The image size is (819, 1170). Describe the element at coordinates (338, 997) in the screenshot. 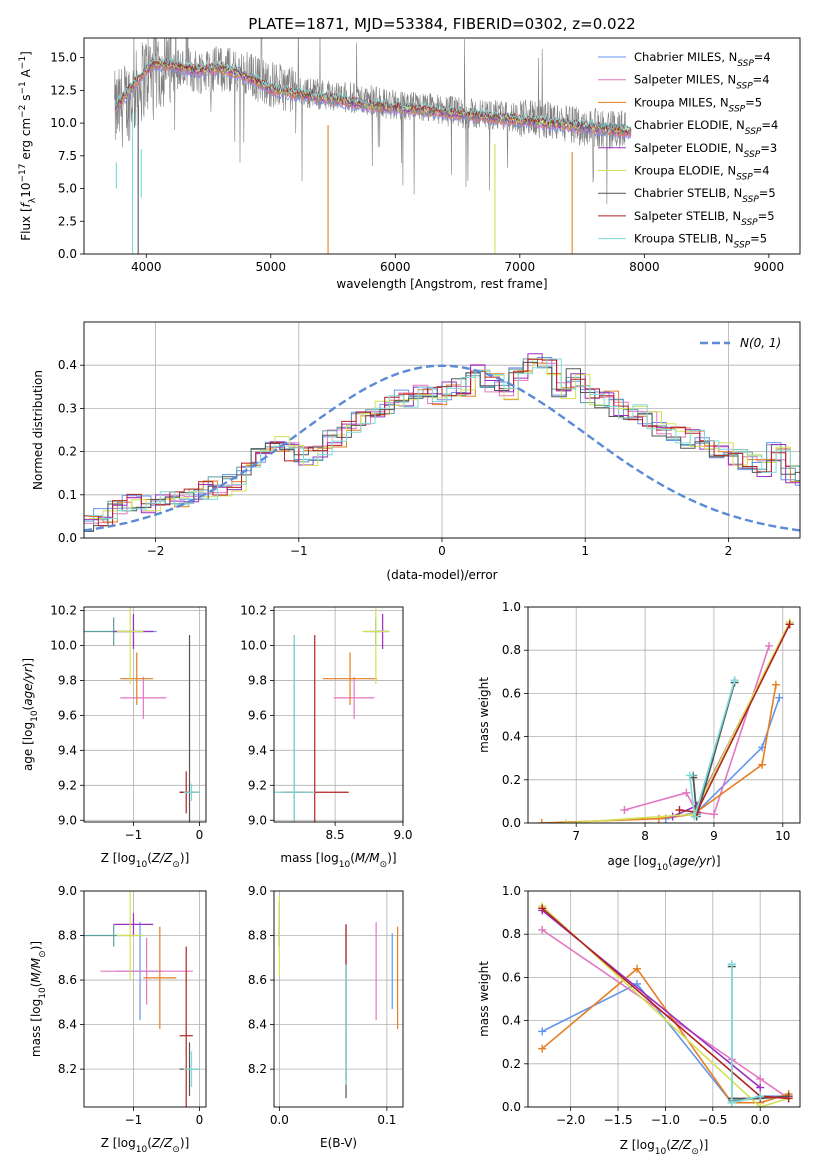

I see `errorbar-series` at that location.